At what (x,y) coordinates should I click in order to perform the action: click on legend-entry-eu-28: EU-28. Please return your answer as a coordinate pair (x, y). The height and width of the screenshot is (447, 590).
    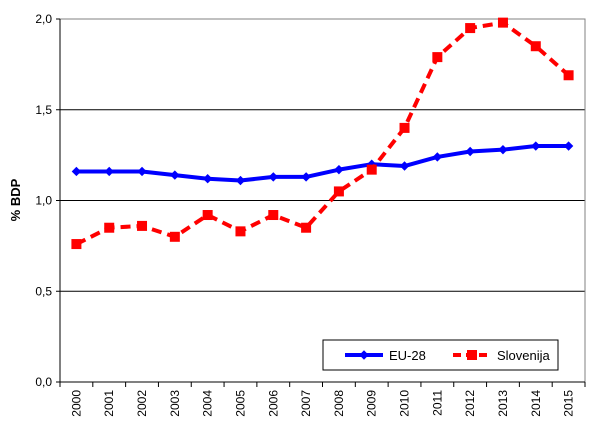
    Looking at the image, I should click on (385, 355).